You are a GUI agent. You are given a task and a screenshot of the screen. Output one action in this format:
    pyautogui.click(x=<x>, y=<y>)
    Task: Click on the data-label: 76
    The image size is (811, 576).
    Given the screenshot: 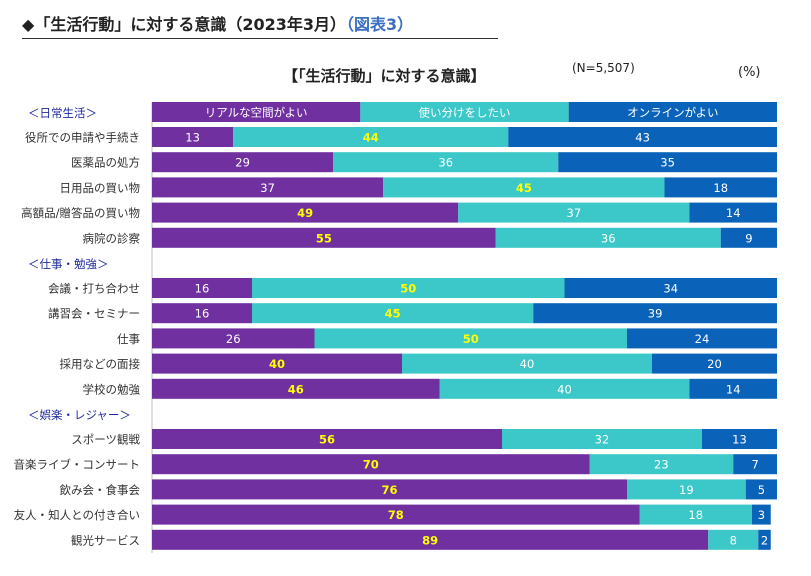 What is the action you would take?
    pyautogui.click(x=389, y=490)
    